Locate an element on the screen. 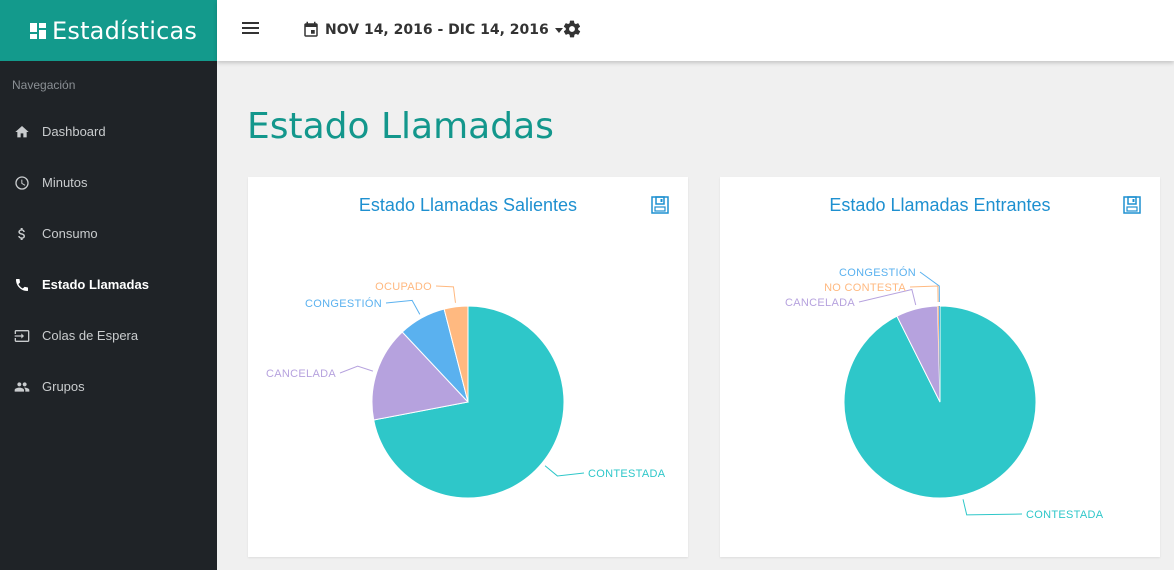 This screenshot has width=1174, height=570. home-icon is located at coordinates (22, 132).